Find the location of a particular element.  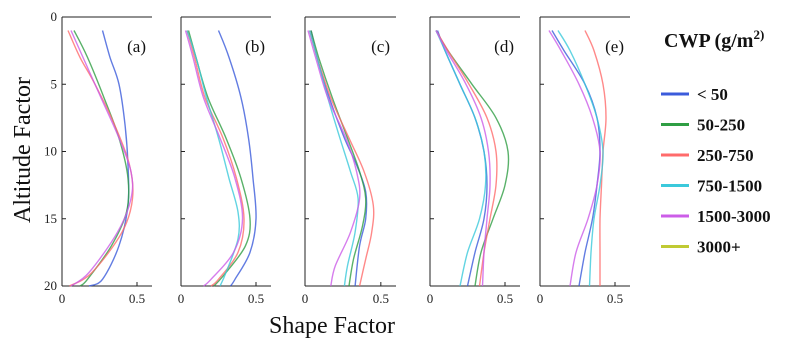

legend-entry-label: 50-250 is located at coordinates (721, 125).